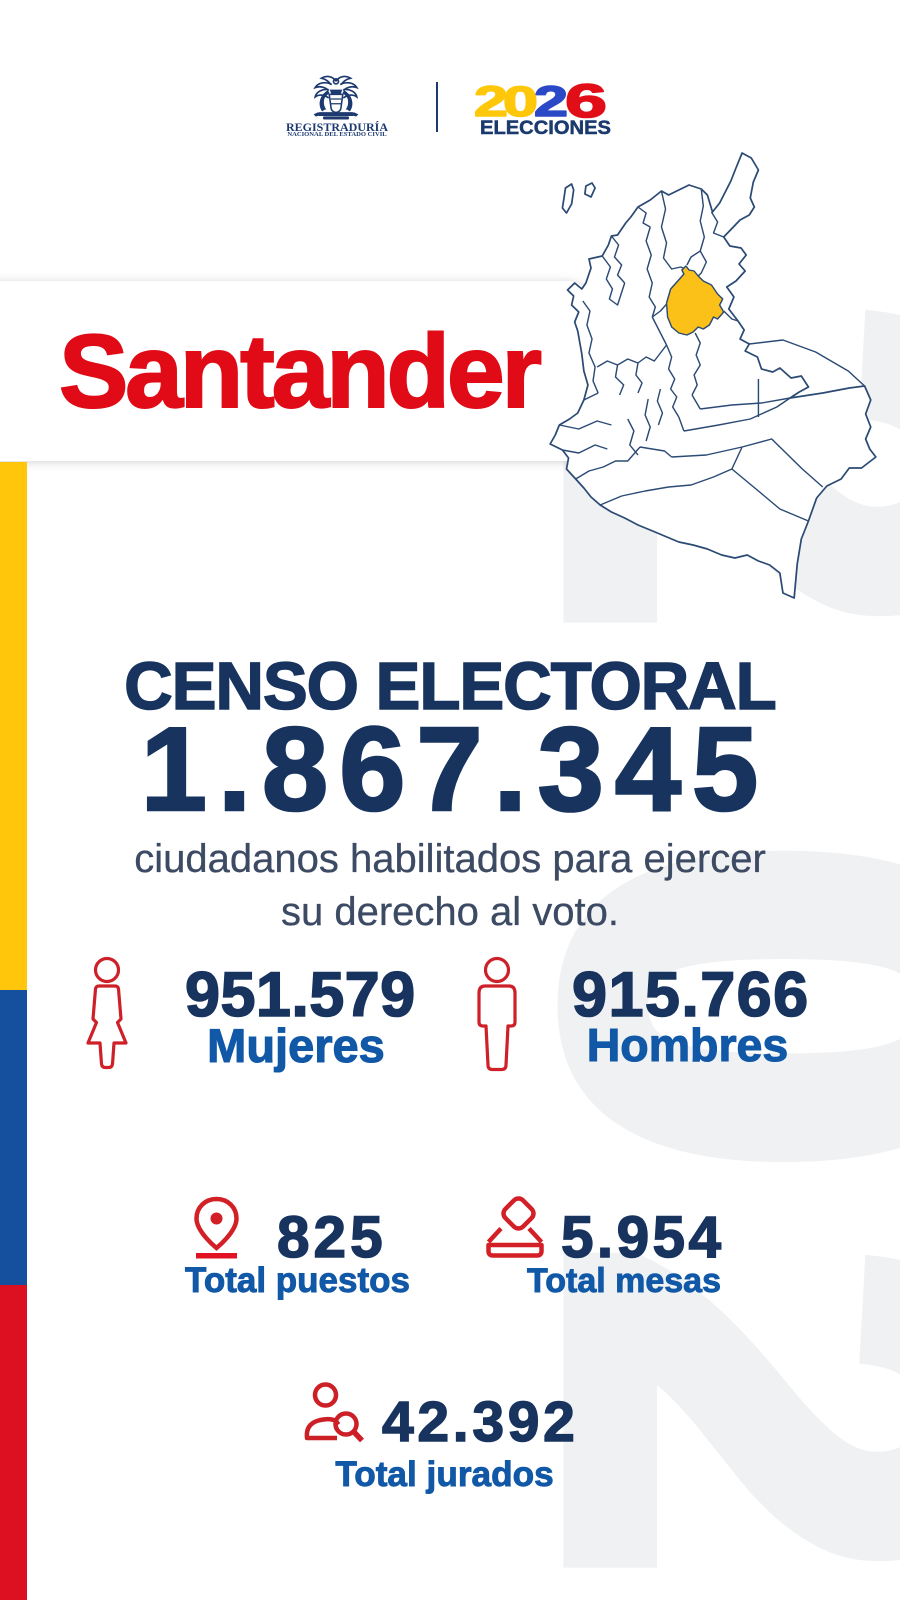 The height and width of the screenshot is (1600, 900). I want to click on svg-text: 6, so click(586, 103).